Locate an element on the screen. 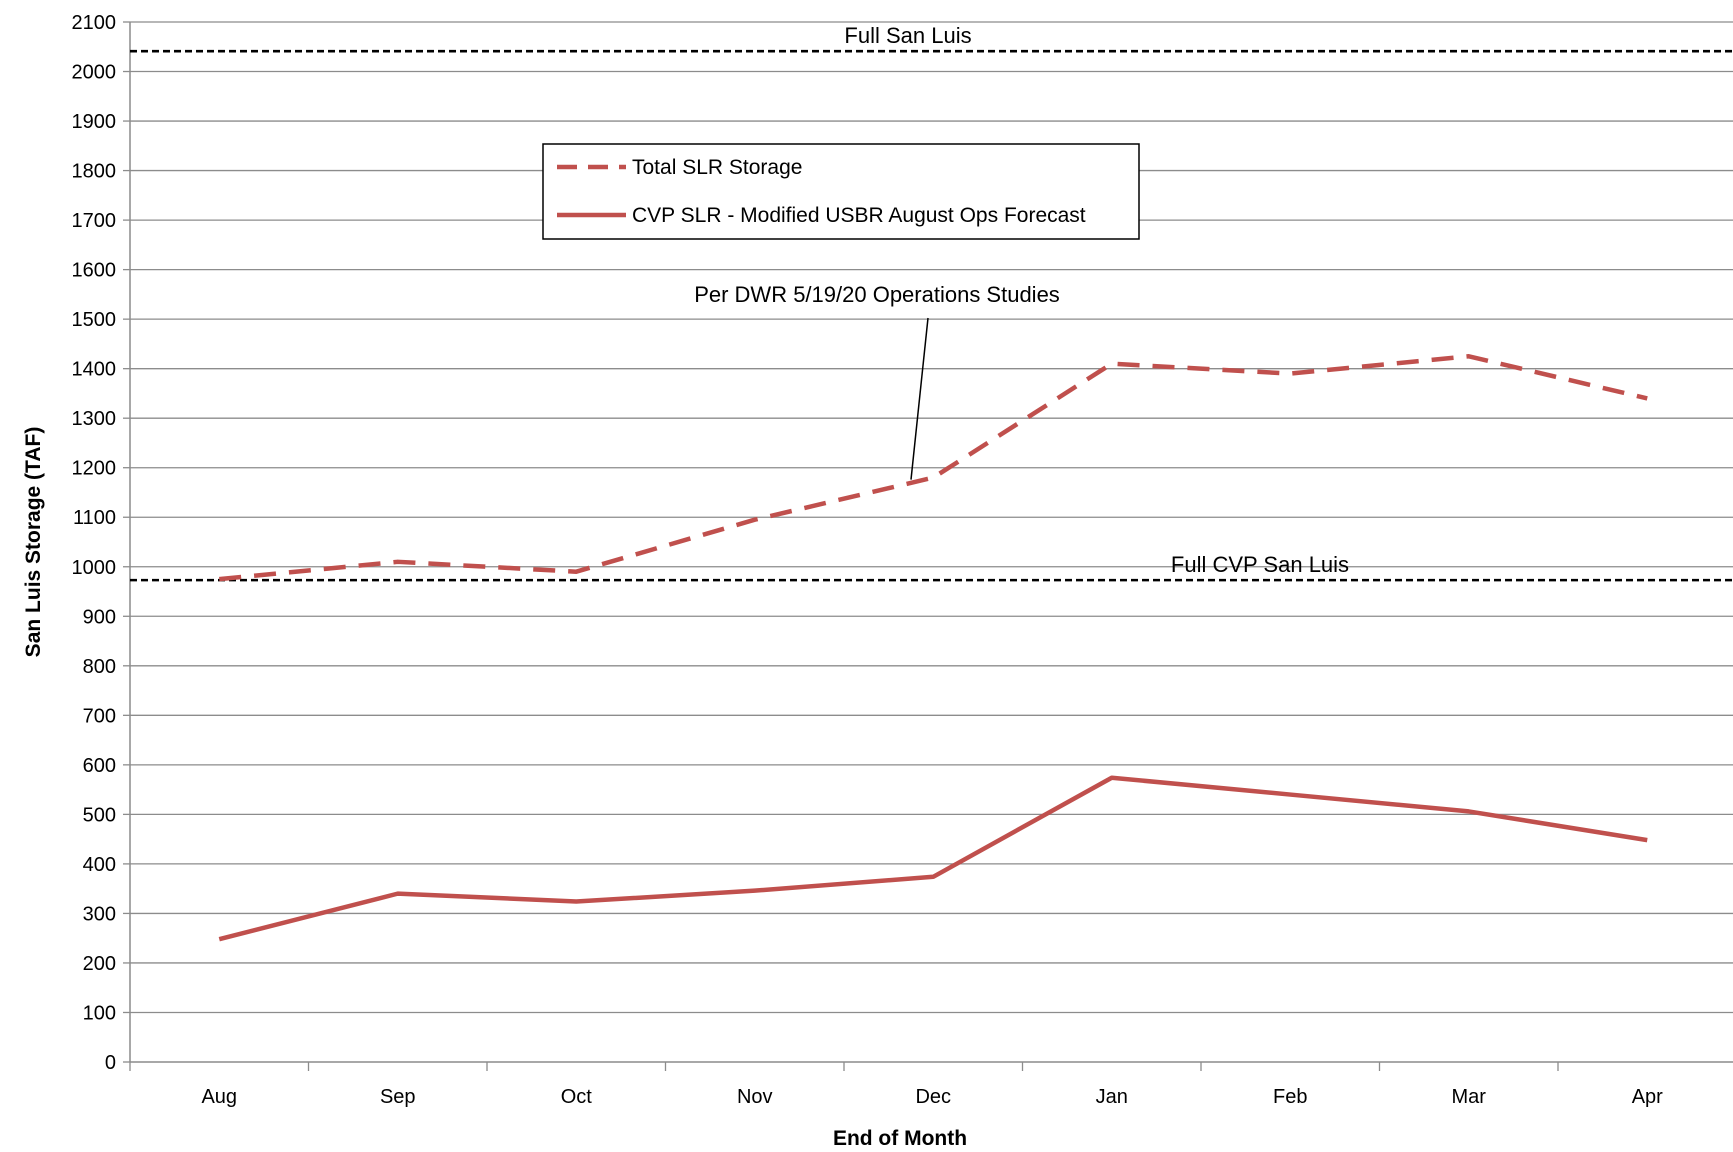 The width and height of the screenshot is (1733, 1152). y-tick-label: 2100 is located at coordinates (94, 23).